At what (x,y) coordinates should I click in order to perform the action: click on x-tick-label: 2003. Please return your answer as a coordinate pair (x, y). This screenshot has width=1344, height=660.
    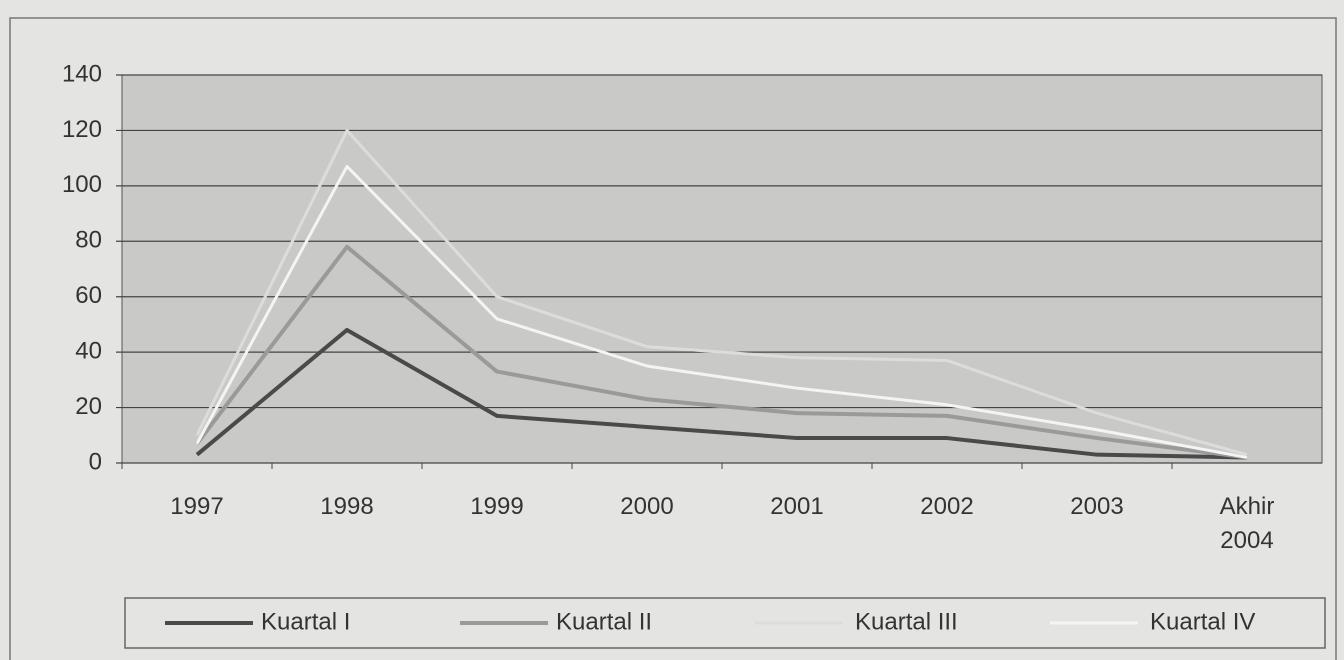
    Looking at the image, I should click on (1097, 506).